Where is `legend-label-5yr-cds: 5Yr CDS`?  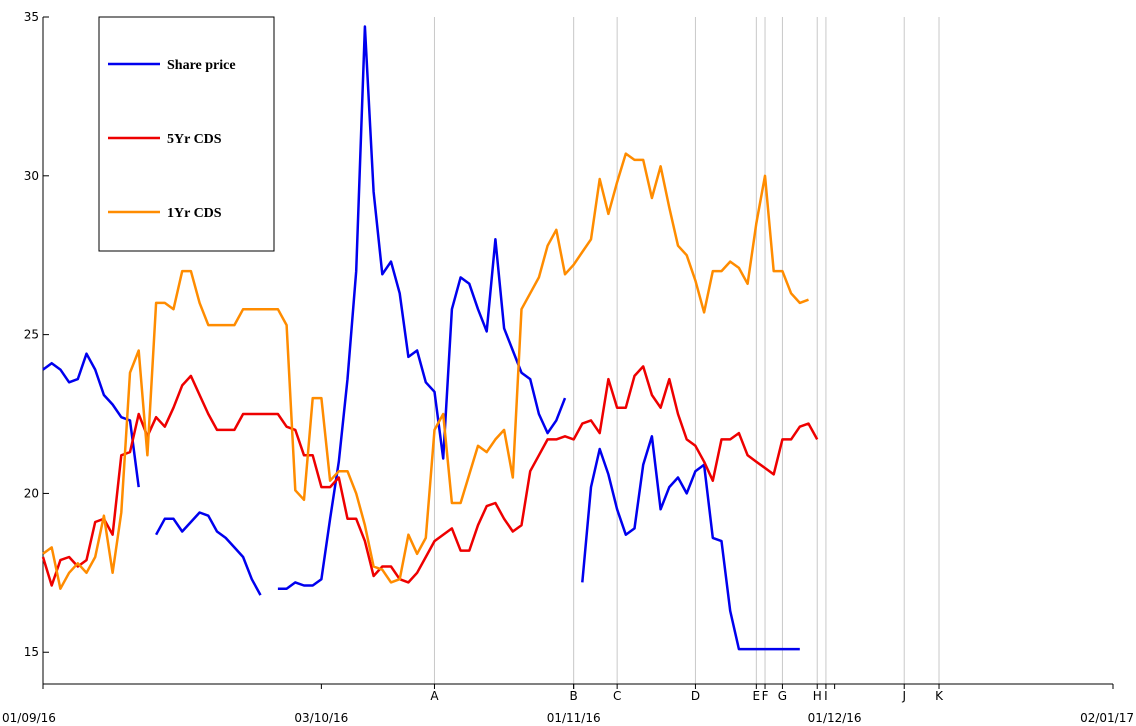 legend-label-5yr-cds: 5Yr CDS is located at coordinates (194, 139).